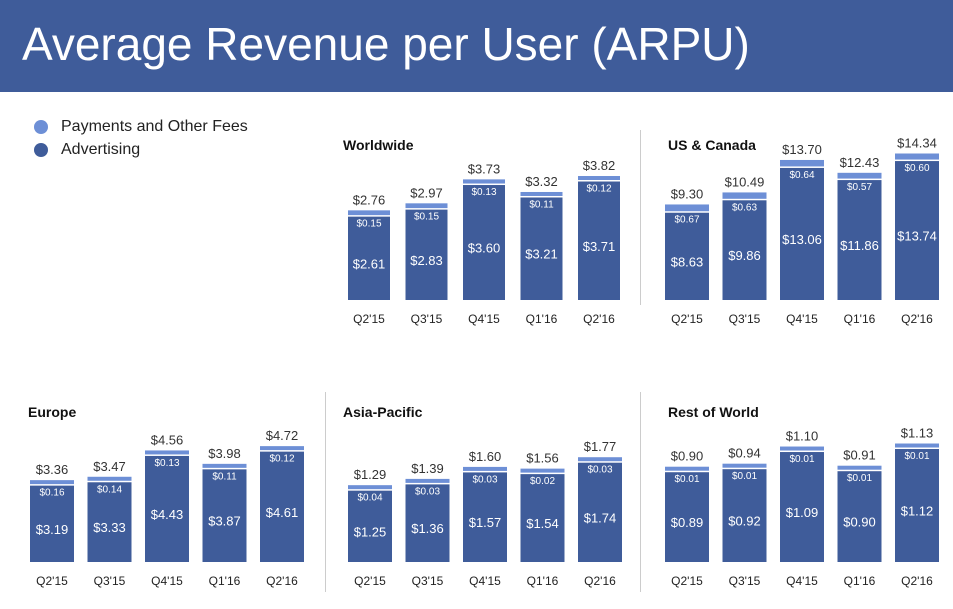 The width and height of the screenshot is (953, 609). What do you see at coordinates (427, 528) in the screenshot?
I see `label-advertising: $1.36` at bounding box center [427, 528].